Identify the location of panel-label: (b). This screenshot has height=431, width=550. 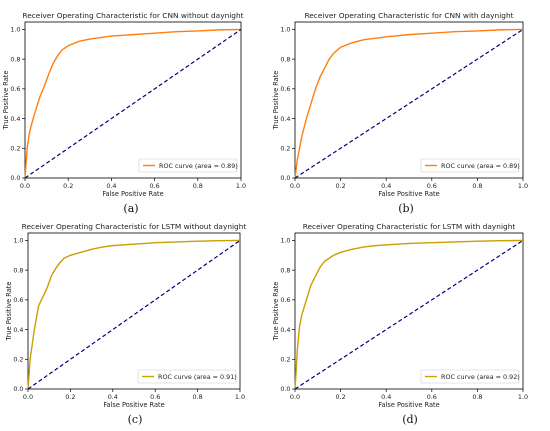
(406, 208).